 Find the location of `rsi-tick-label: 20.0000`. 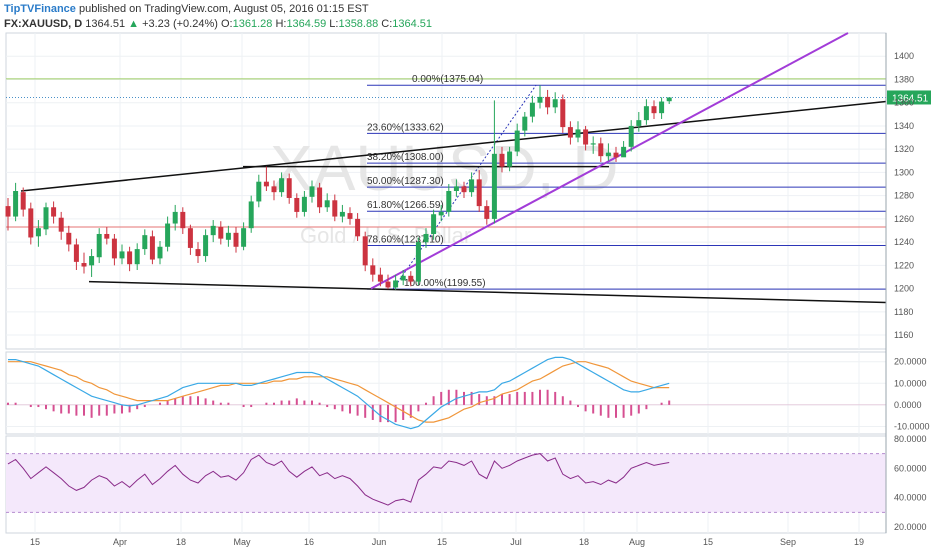

rsi-tick-label: 20.0000 is located at coordinates (910, 527).